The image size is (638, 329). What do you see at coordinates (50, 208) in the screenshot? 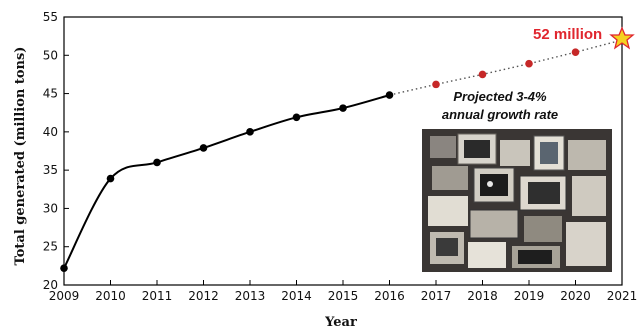
I see `y-tick-label: 30` at bounding box center [50, 208].